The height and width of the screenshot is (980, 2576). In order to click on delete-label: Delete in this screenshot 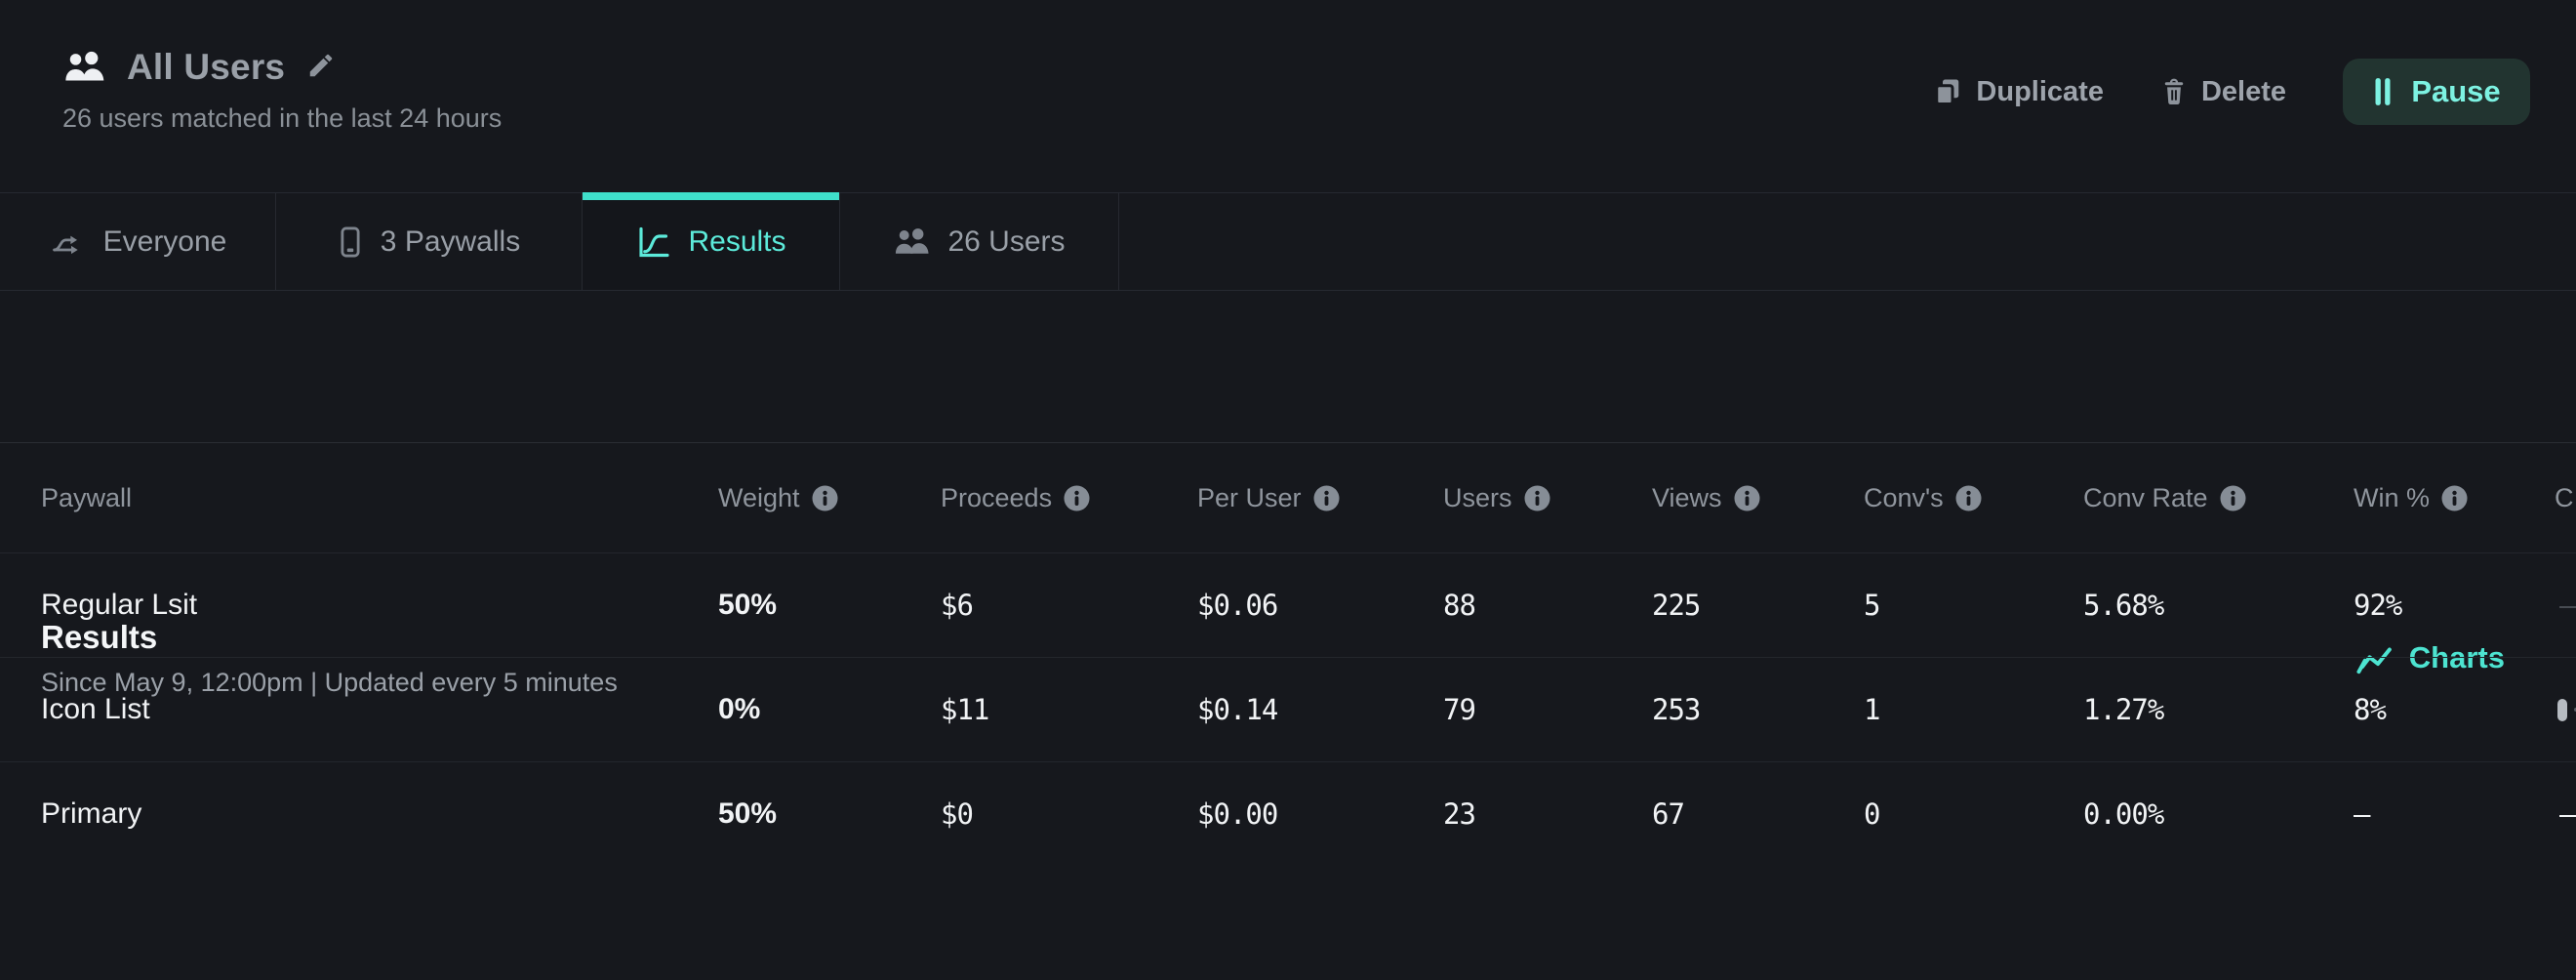, I will do `click(2243, 91)`.